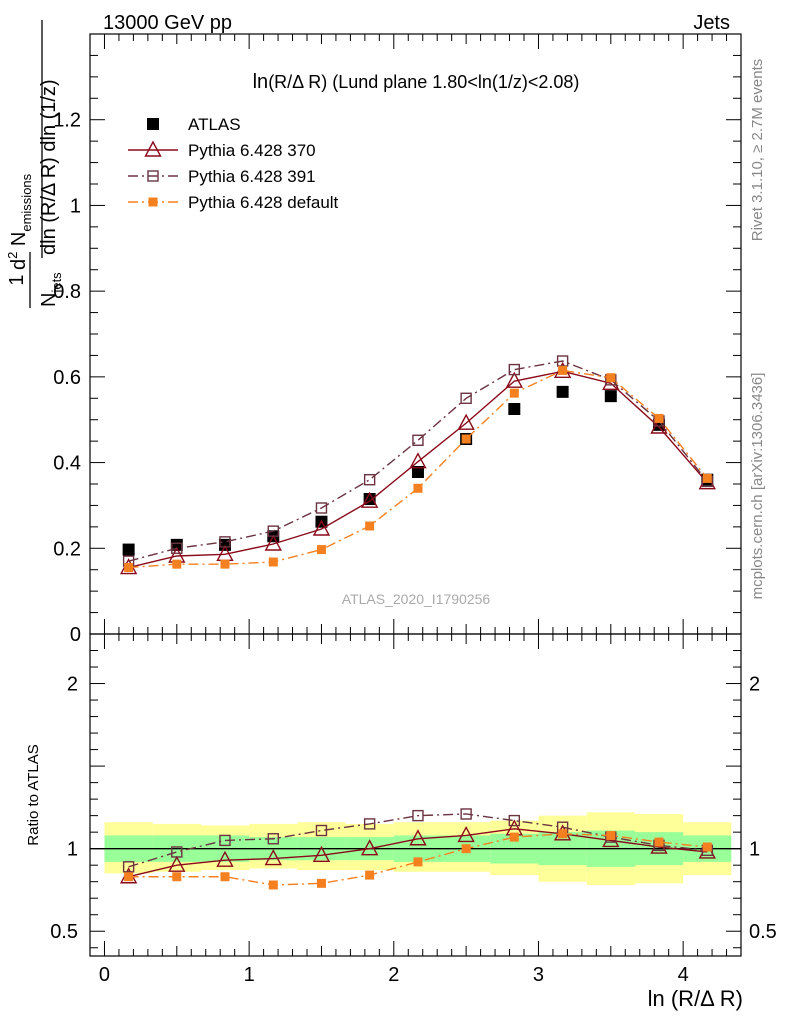 This screenshot has height=1024, width=786. I want to click on x-tick-label: 1, so click(249, 975).